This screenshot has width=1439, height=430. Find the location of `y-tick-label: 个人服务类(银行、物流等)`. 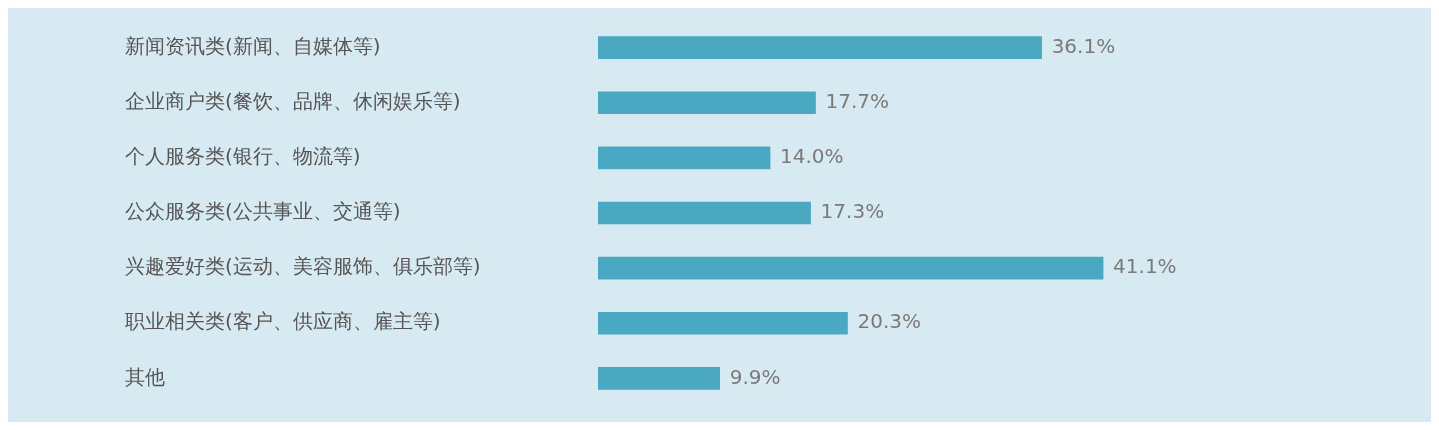

y-tick-label: 个人服务类(银行、物流等) is located at coordinates (243, 156).